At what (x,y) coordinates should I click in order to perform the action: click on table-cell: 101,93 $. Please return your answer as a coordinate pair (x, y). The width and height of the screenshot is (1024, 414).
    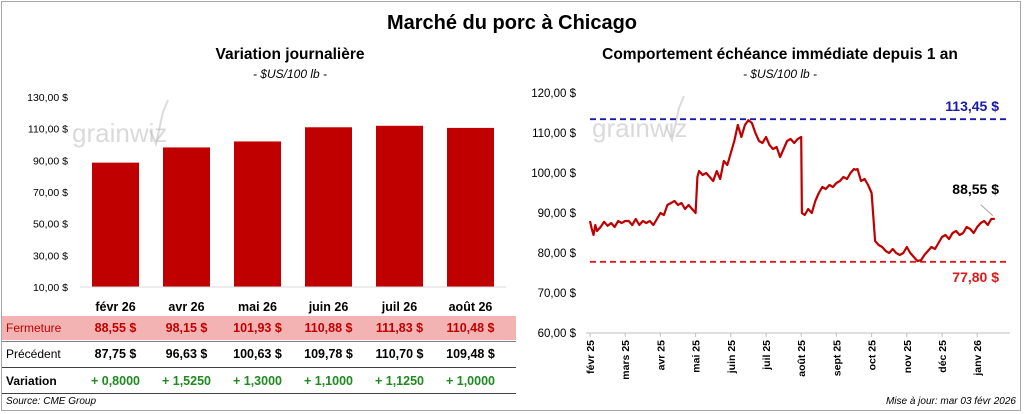
    Looking at the image, I should click on (257, 328).